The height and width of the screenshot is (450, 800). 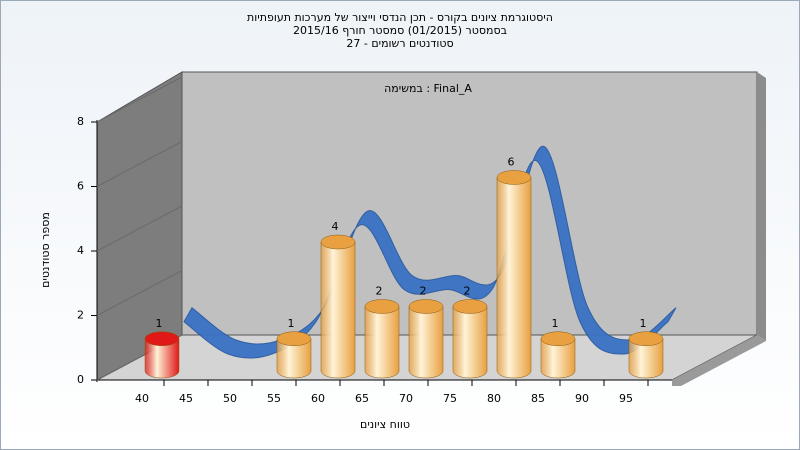 I want to click on chart-title: סטודנטים רשומים - 27, so click(x=399, y=43).